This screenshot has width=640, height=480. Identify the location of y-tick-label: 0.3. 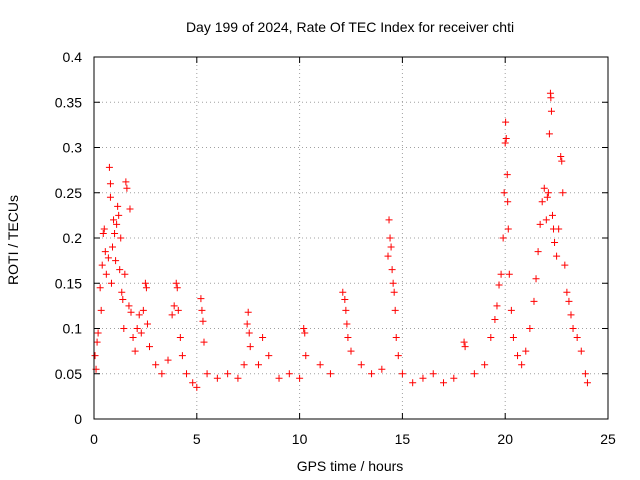
(73, 148).